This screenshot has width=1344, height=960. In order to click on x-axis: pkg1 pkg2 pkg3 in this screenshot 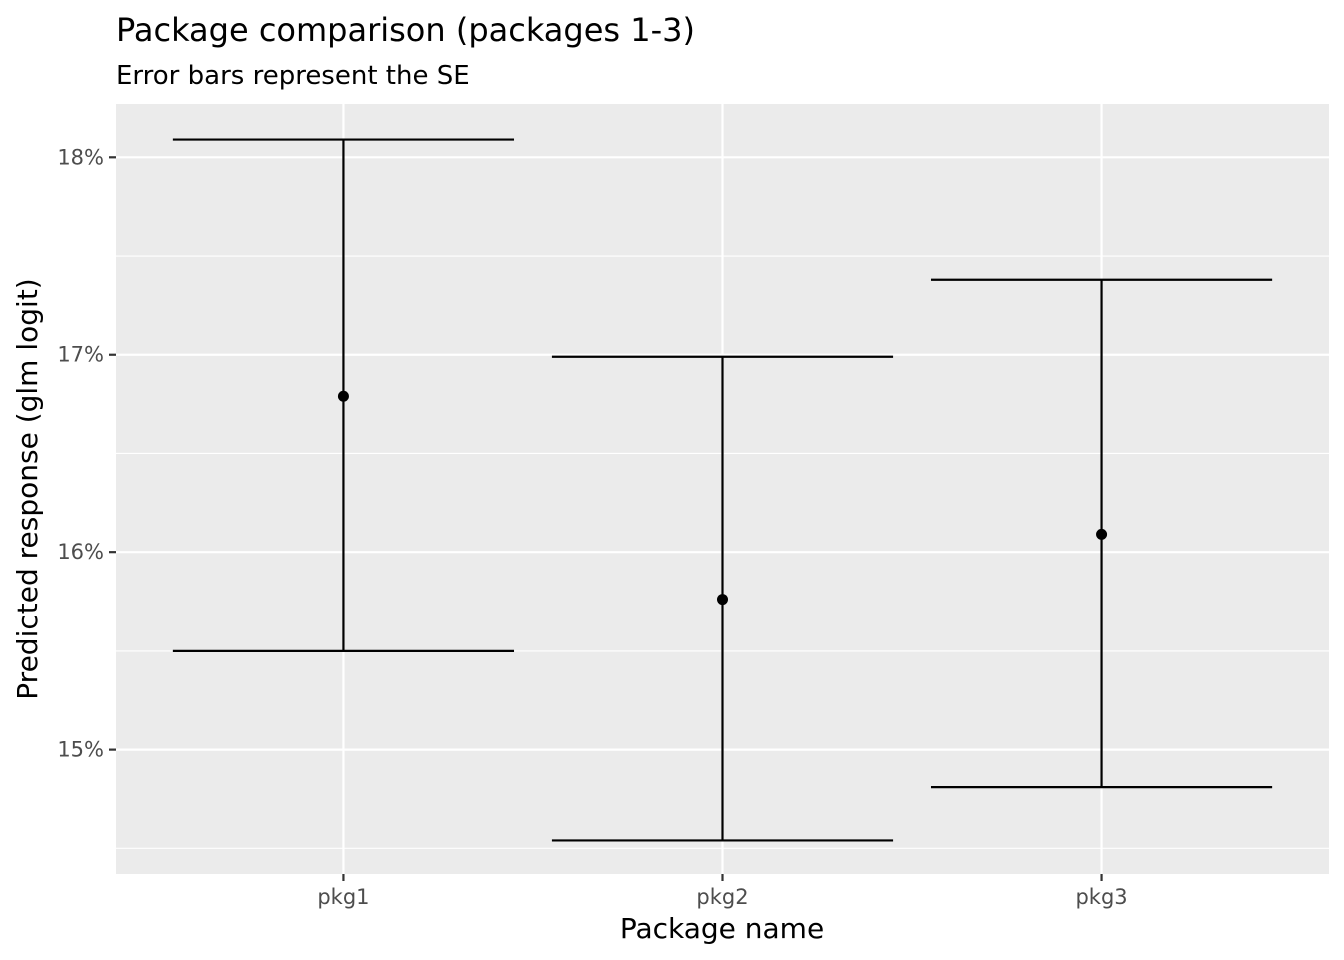, I will do `click(722, 891)`.